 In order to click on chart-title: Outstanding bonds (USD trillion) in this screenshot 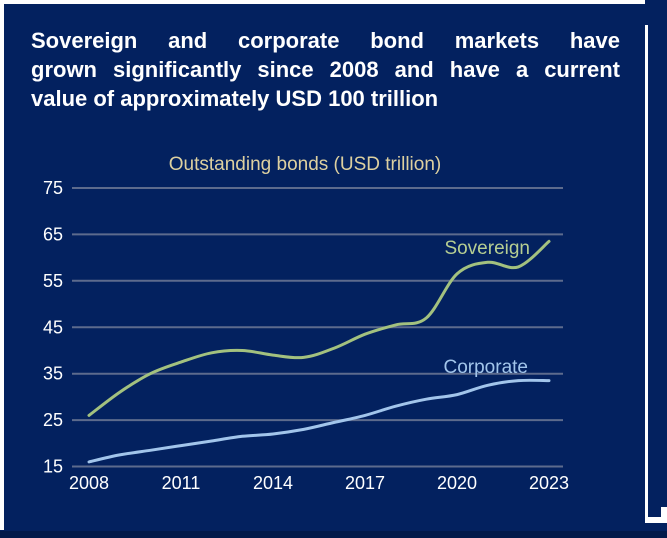, I will do `click(305, 164)`.